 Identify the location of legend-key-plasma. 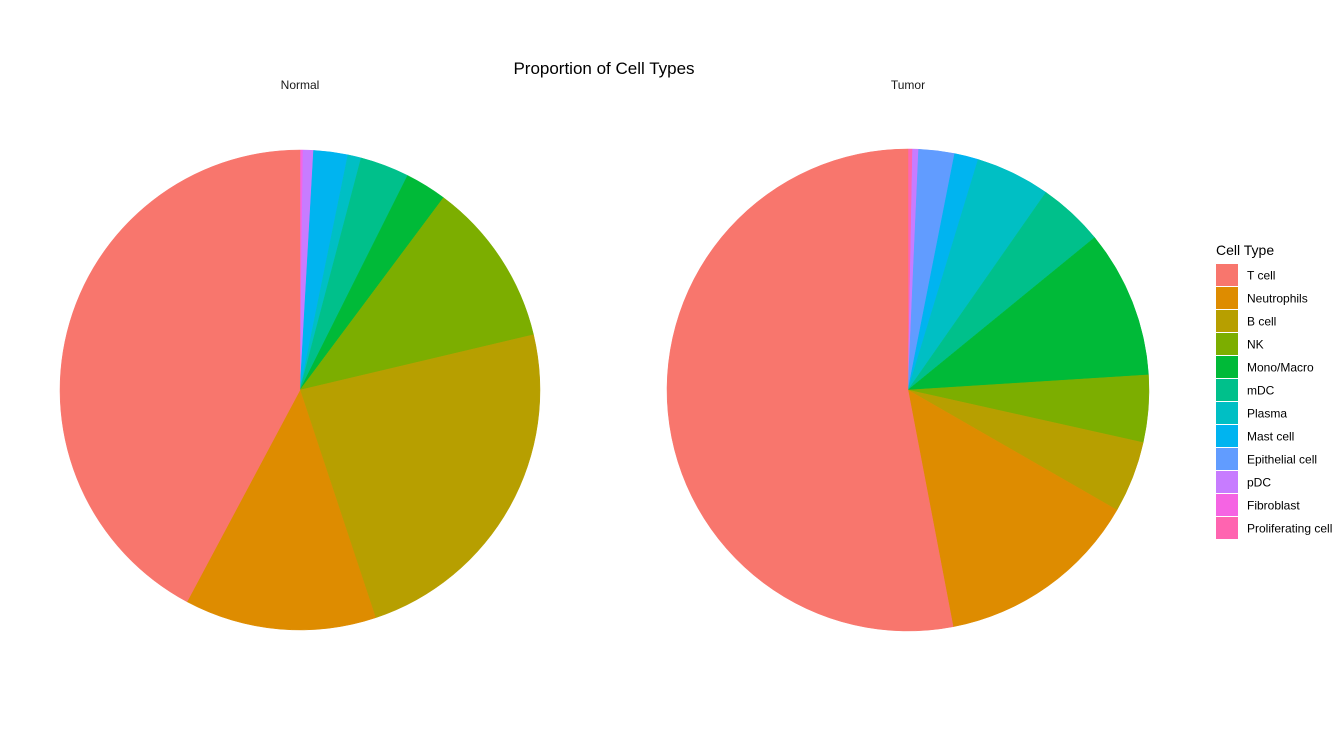
(1227, 413).